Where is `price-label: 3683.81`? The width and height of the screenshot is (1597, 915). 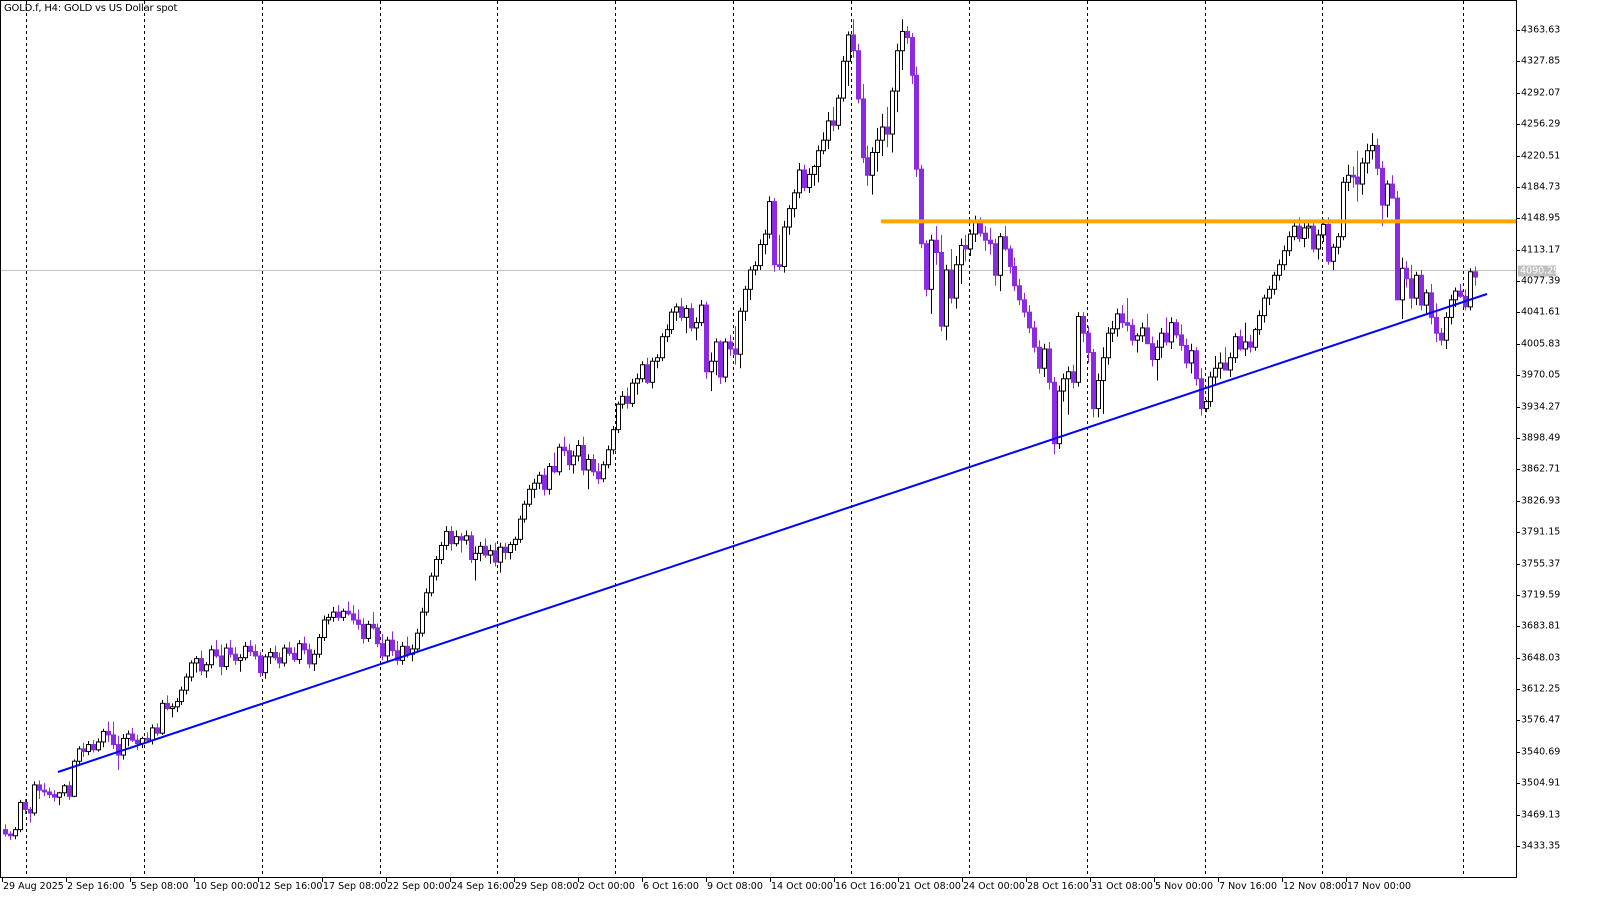 price-label: 3683.81 is located at coordinates (1541, 626).